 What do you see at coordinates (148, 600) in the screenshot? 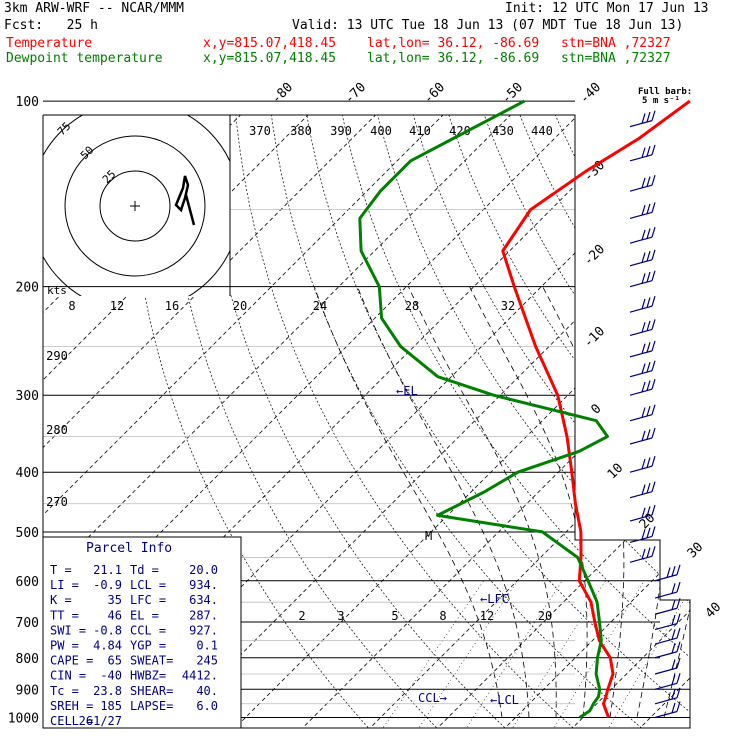
I see `parcel-info-cell: LFC =` at bounding box center [148, 600].